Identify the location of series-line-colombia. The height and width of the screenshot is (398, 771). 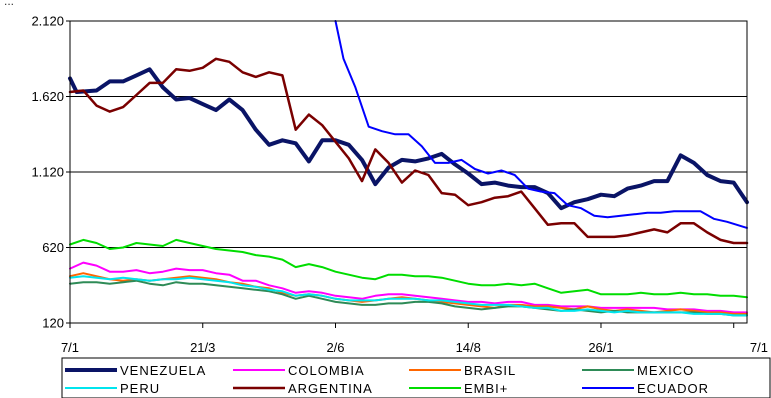
(408, 287).